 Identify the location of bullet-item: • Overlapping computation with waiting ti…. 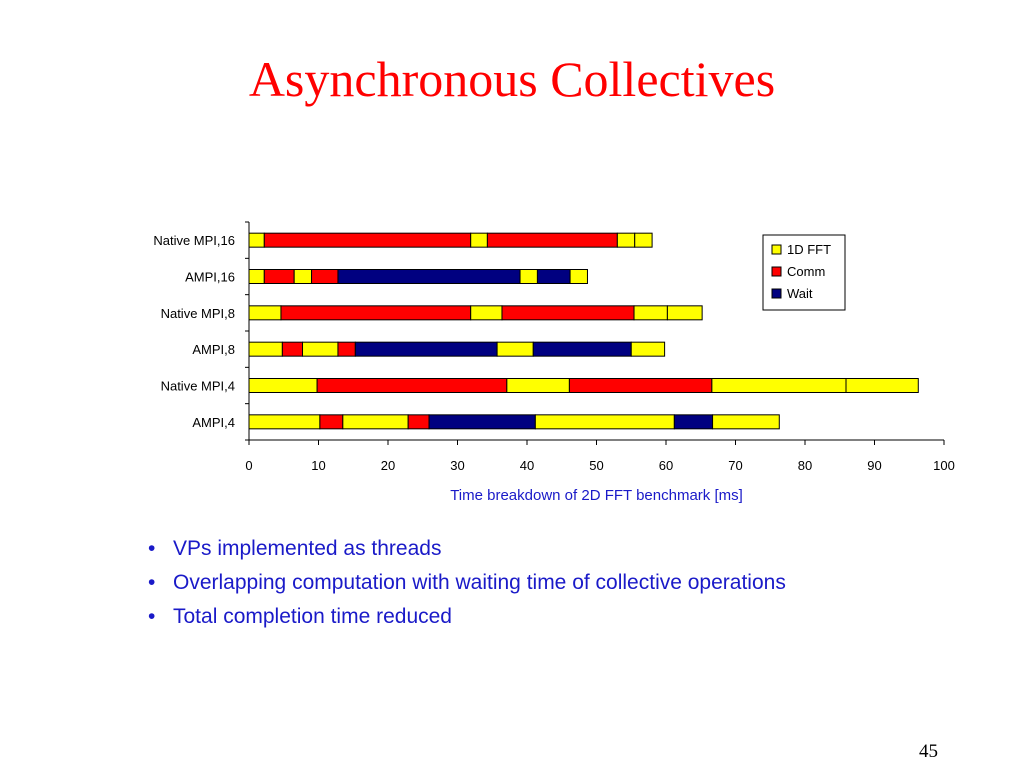
(467, 587).